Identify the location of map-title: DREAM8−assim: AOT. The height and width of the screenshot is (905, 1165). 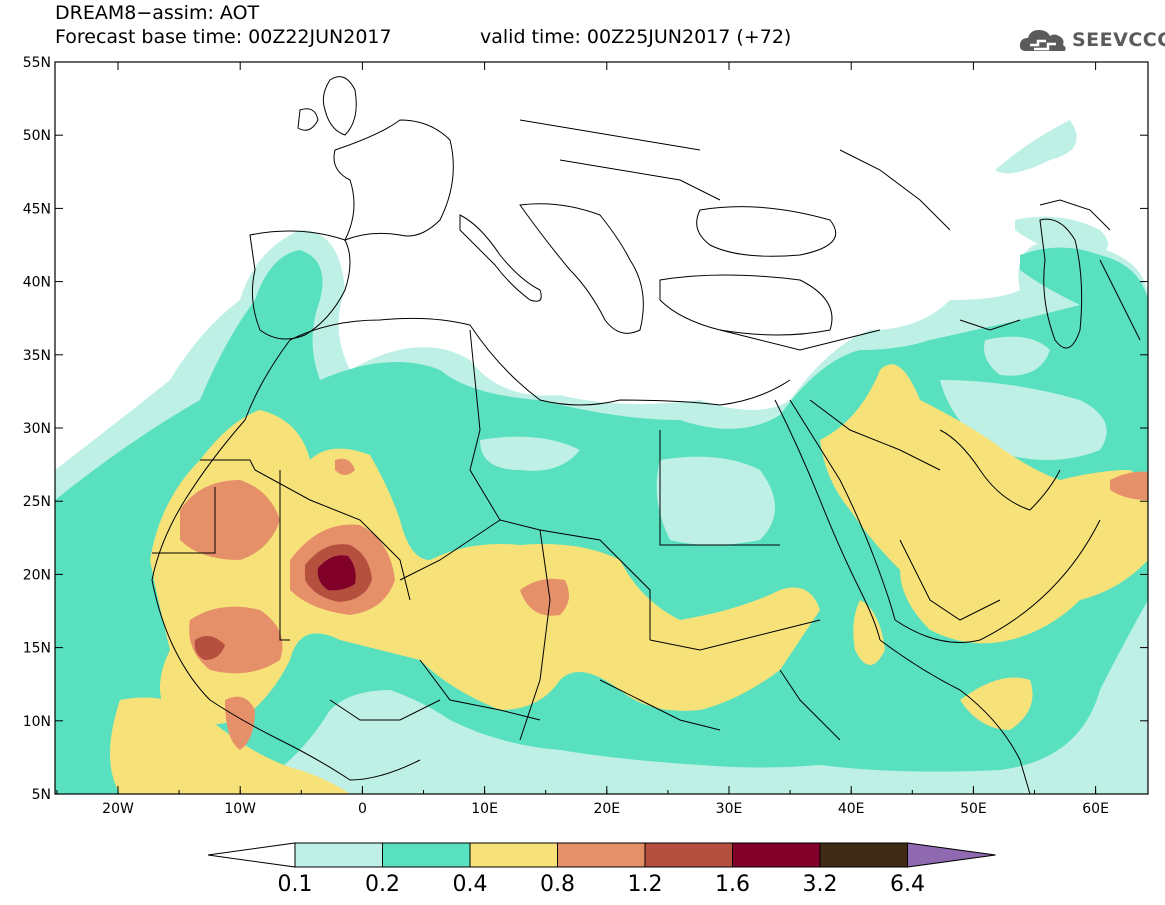
(157, 13).